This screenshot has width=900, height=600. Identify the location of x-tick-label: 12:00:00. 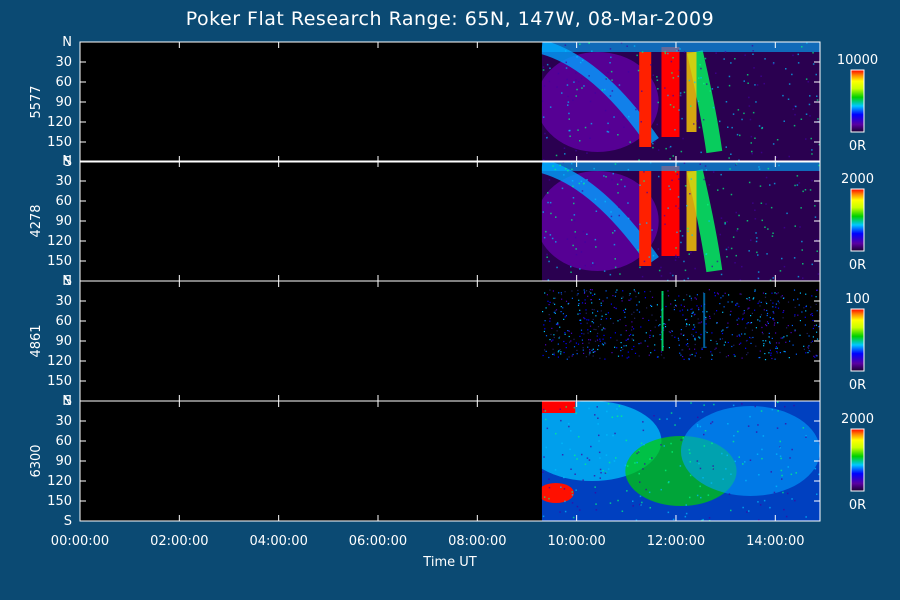
(676, 541).